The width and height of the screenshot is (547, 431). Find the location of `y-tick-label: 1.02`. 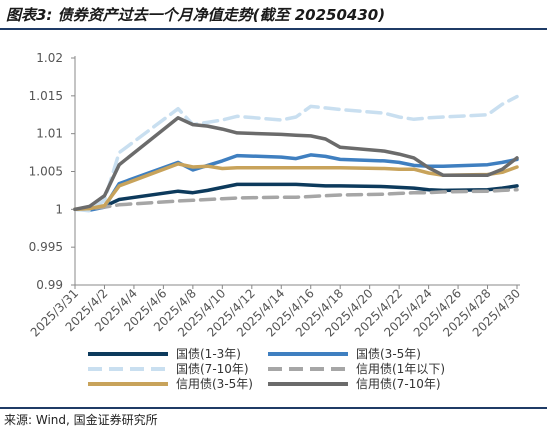

y-tick-label: 1.02 is located at coordinates (49, 58).